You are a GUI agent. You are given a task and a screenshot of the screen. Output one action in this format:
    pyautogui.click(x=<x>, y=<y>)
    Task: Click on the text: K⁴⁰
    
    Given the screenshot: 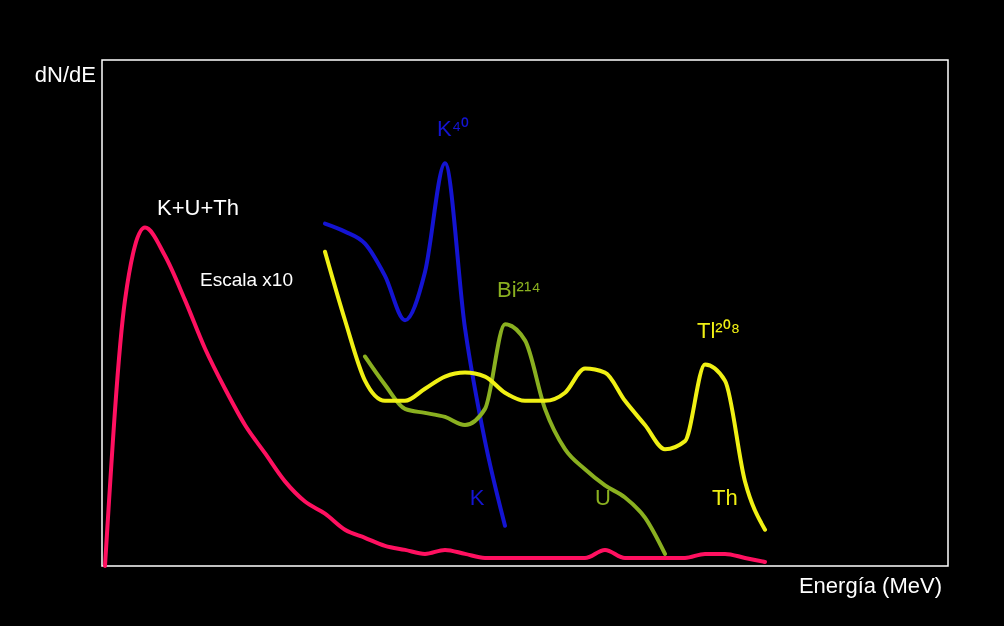 What is the action you would take?
    pyautogui.click(x=453, y=129)
    